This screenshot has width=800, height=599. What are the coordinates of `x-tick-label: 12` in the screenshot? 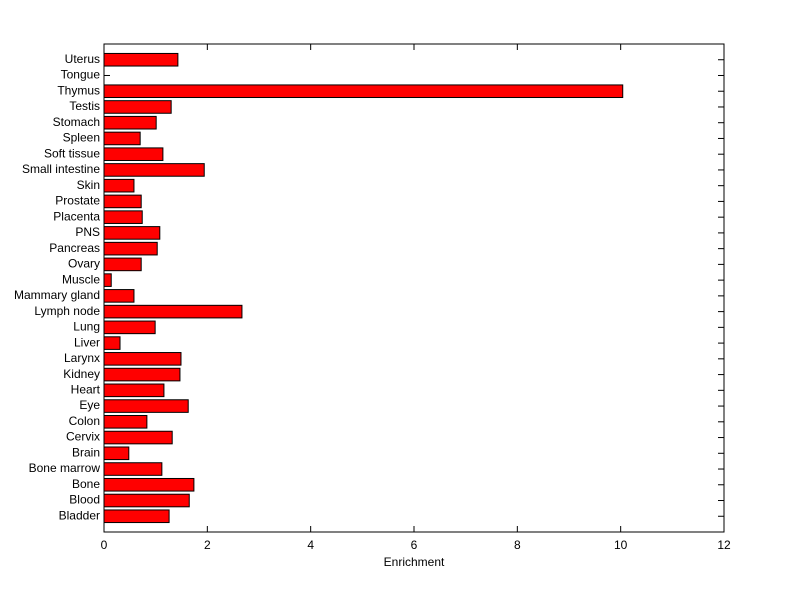 It's located at (724, 545).